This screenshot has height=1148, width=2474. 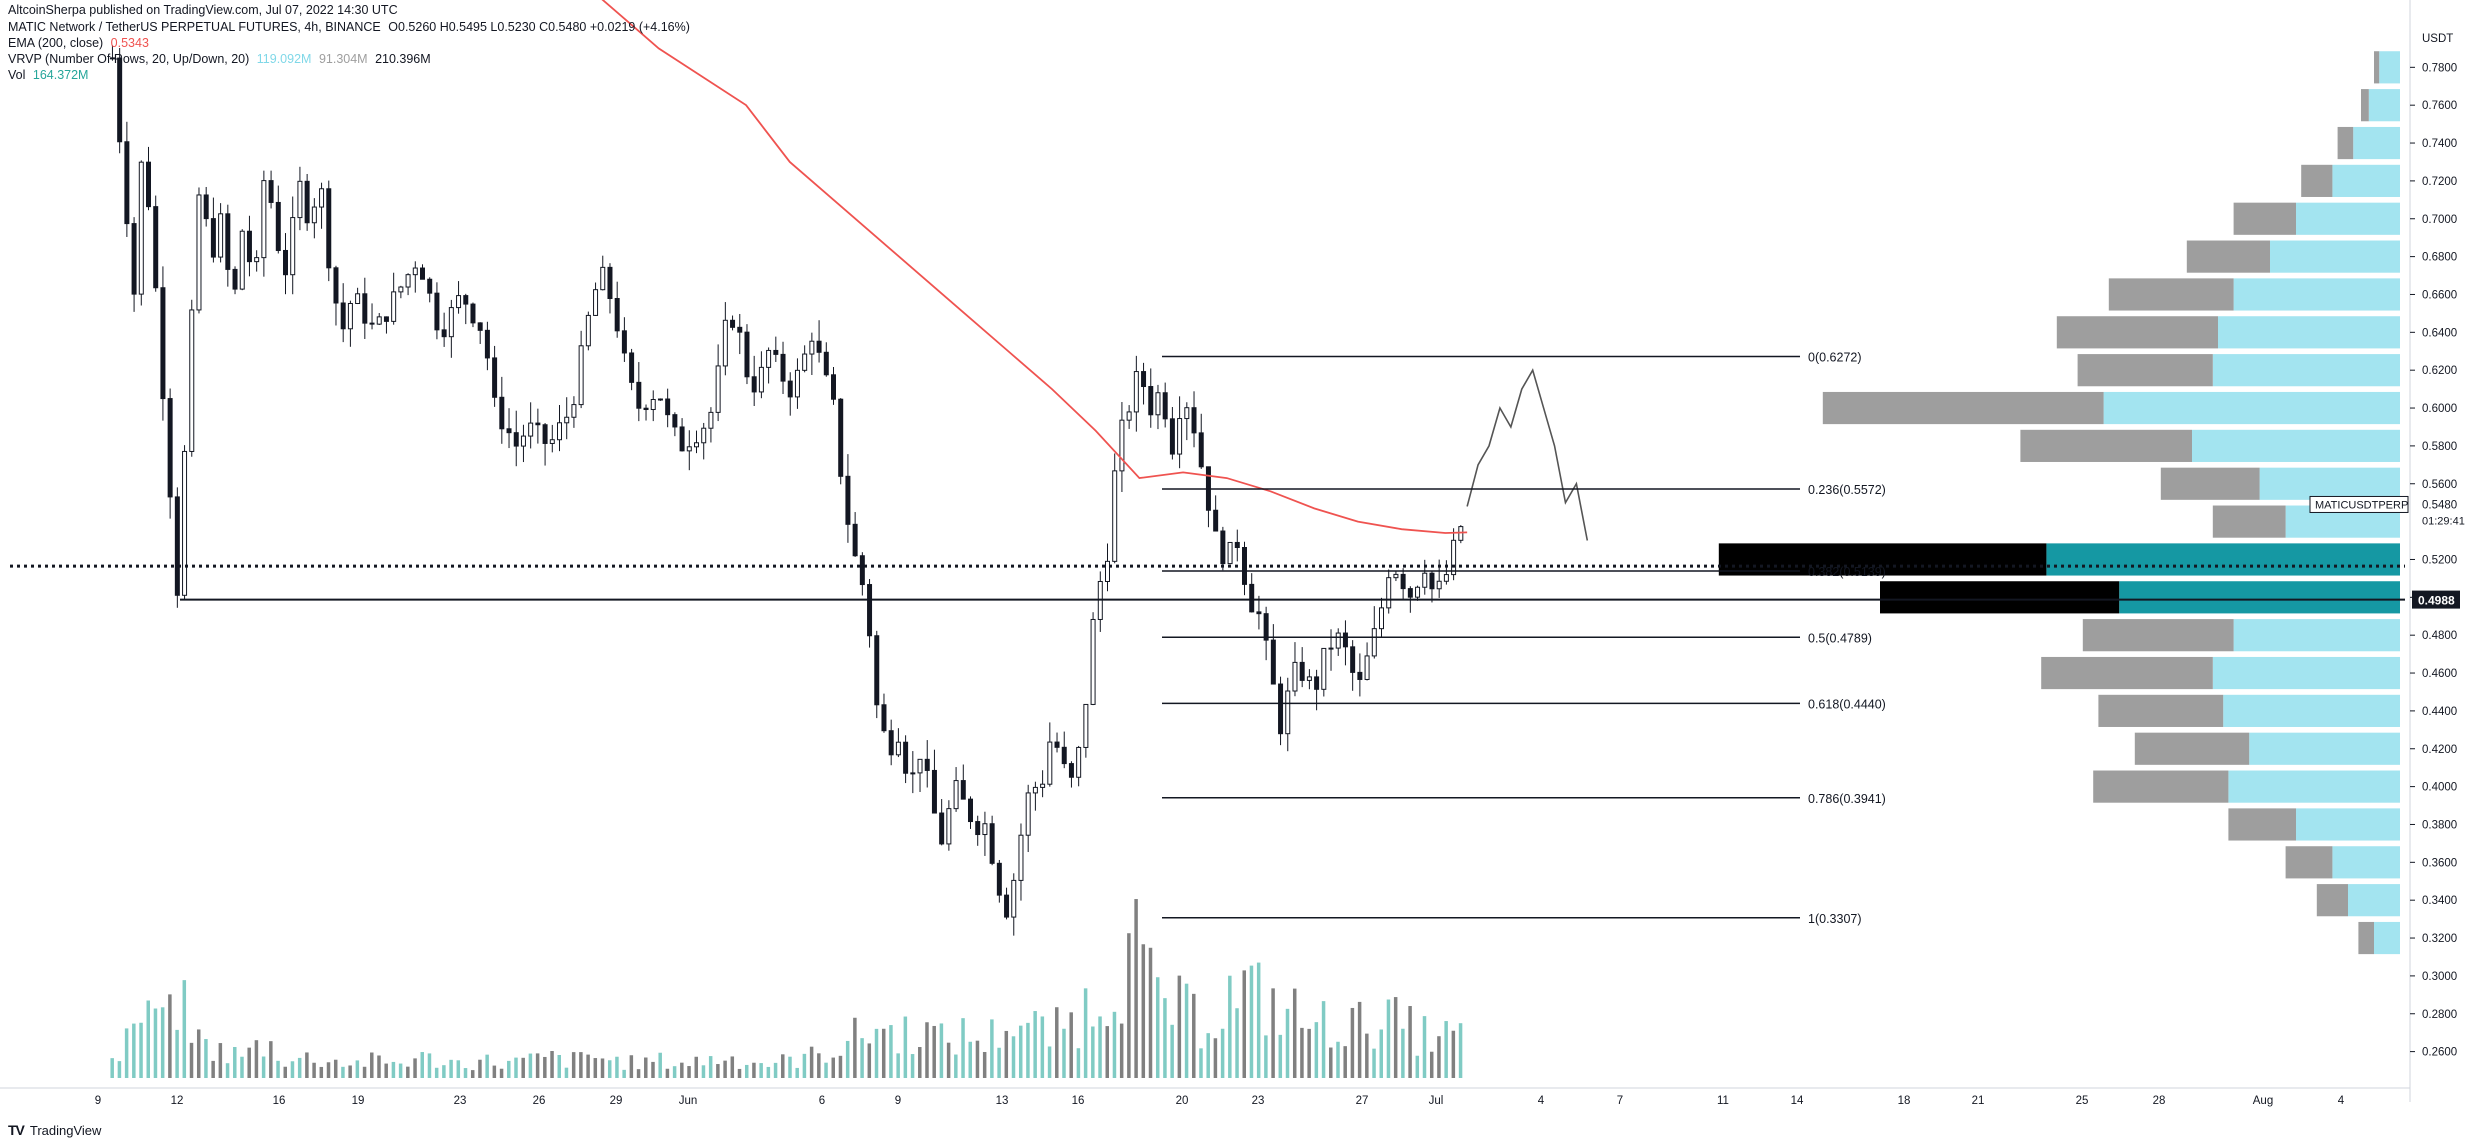 I want to click on price-tick-label: 0.6000, so click(x=2439, y=409).